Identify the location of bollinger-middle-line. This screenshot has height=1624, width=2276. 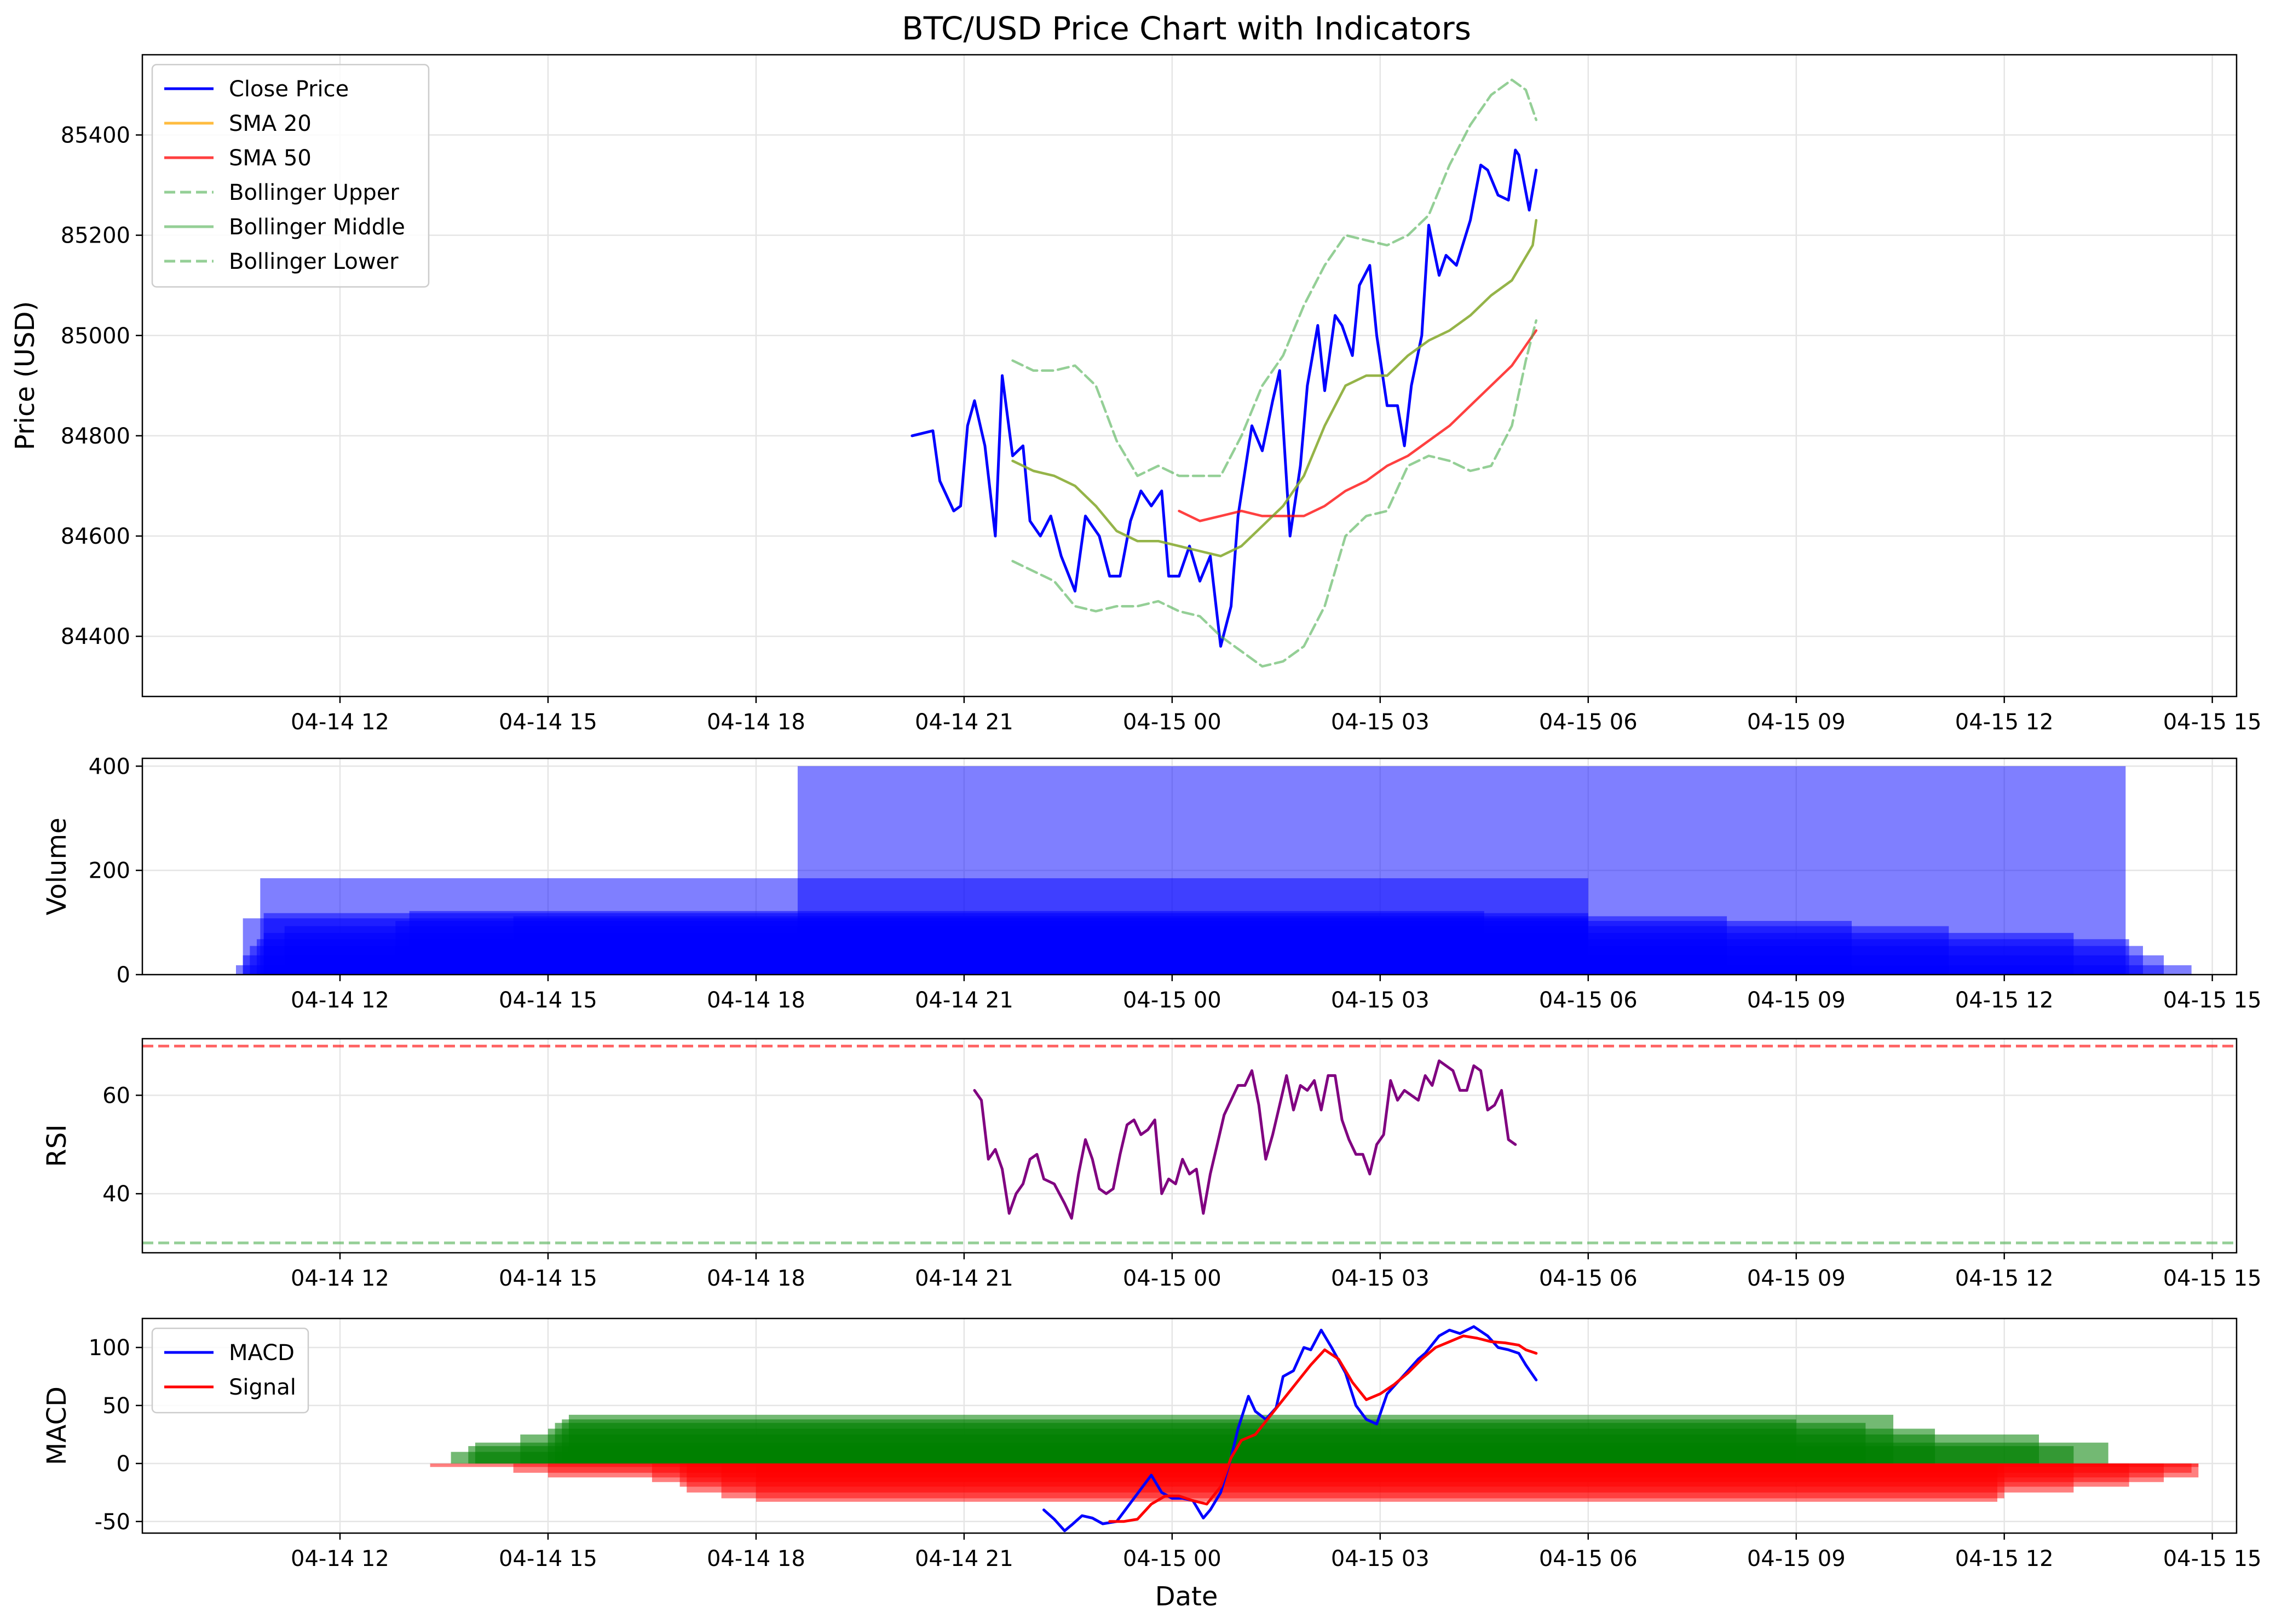
(1274, 388).